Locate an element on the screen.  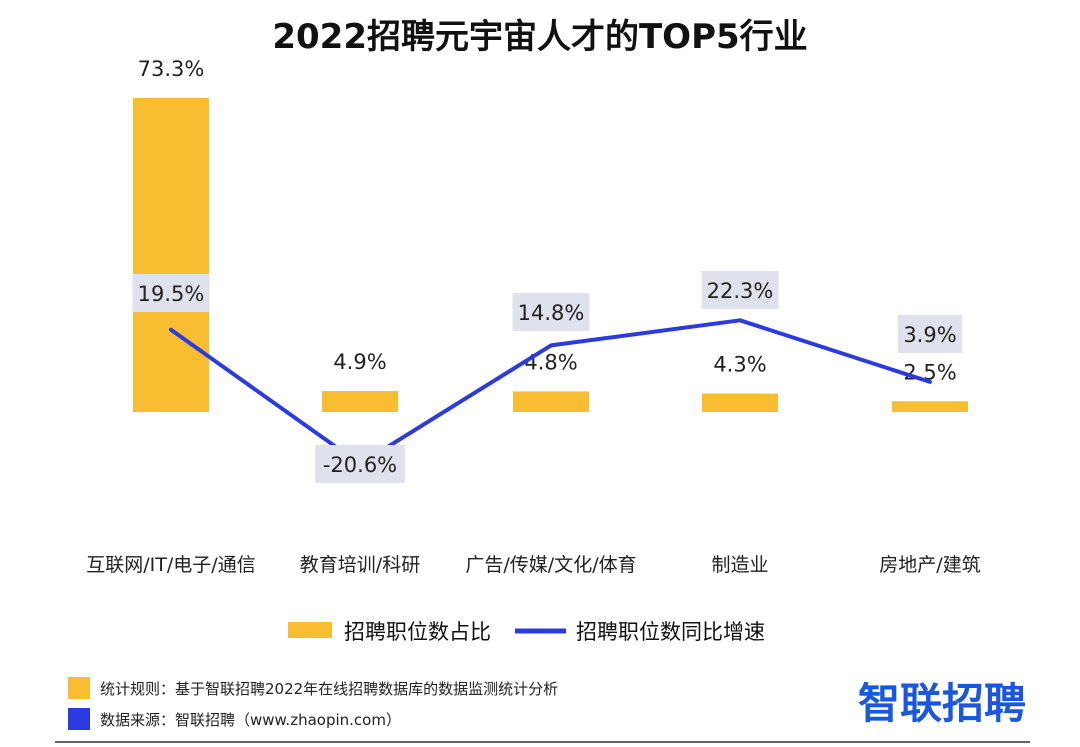
line-value-label: 19.5% is located at coordinates (171, 294).